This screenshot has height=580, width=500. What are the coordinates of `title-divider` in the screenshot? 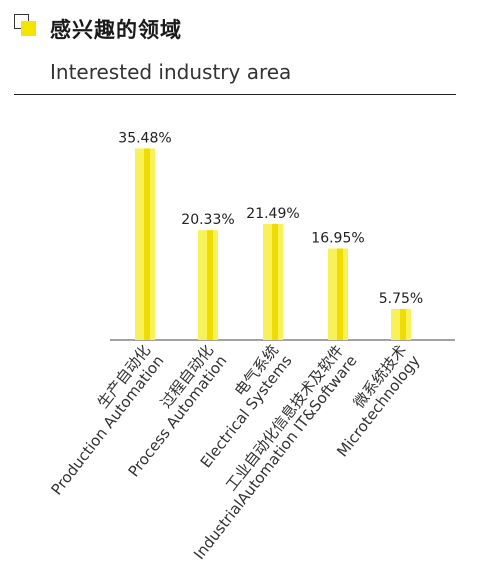 It's located at (235, 94).